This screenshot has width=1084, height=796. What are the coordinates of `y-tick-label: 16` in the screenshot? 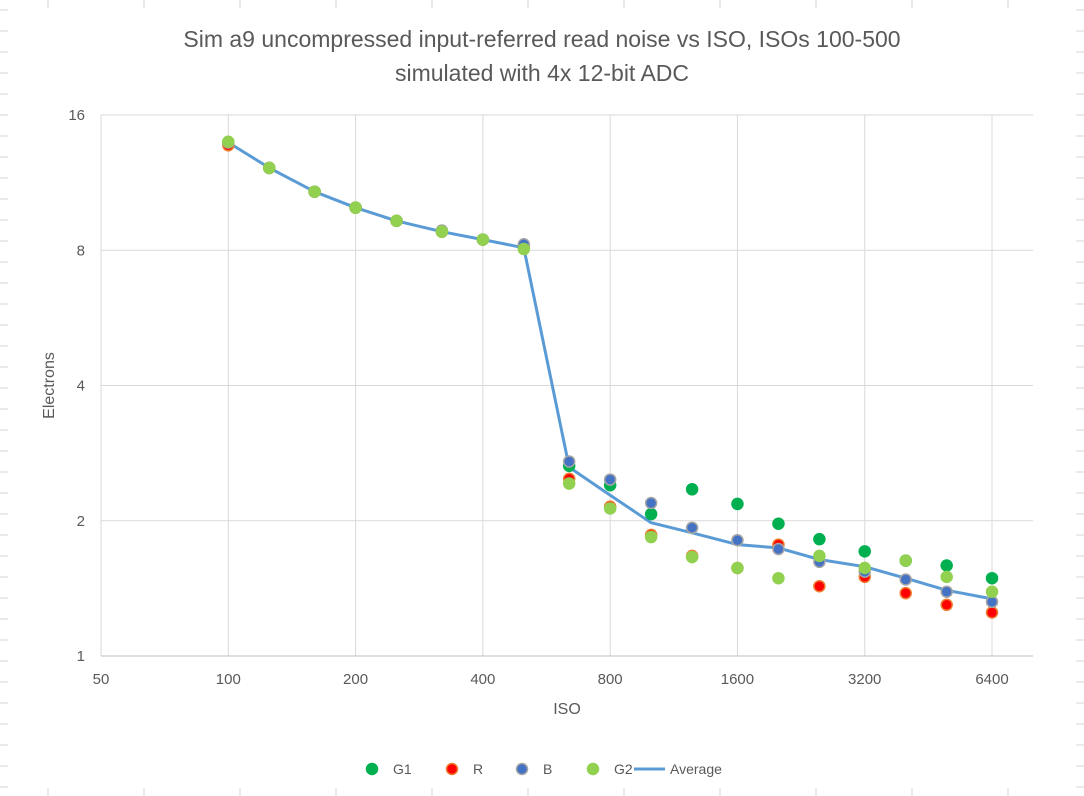 It's located at (76, 115).